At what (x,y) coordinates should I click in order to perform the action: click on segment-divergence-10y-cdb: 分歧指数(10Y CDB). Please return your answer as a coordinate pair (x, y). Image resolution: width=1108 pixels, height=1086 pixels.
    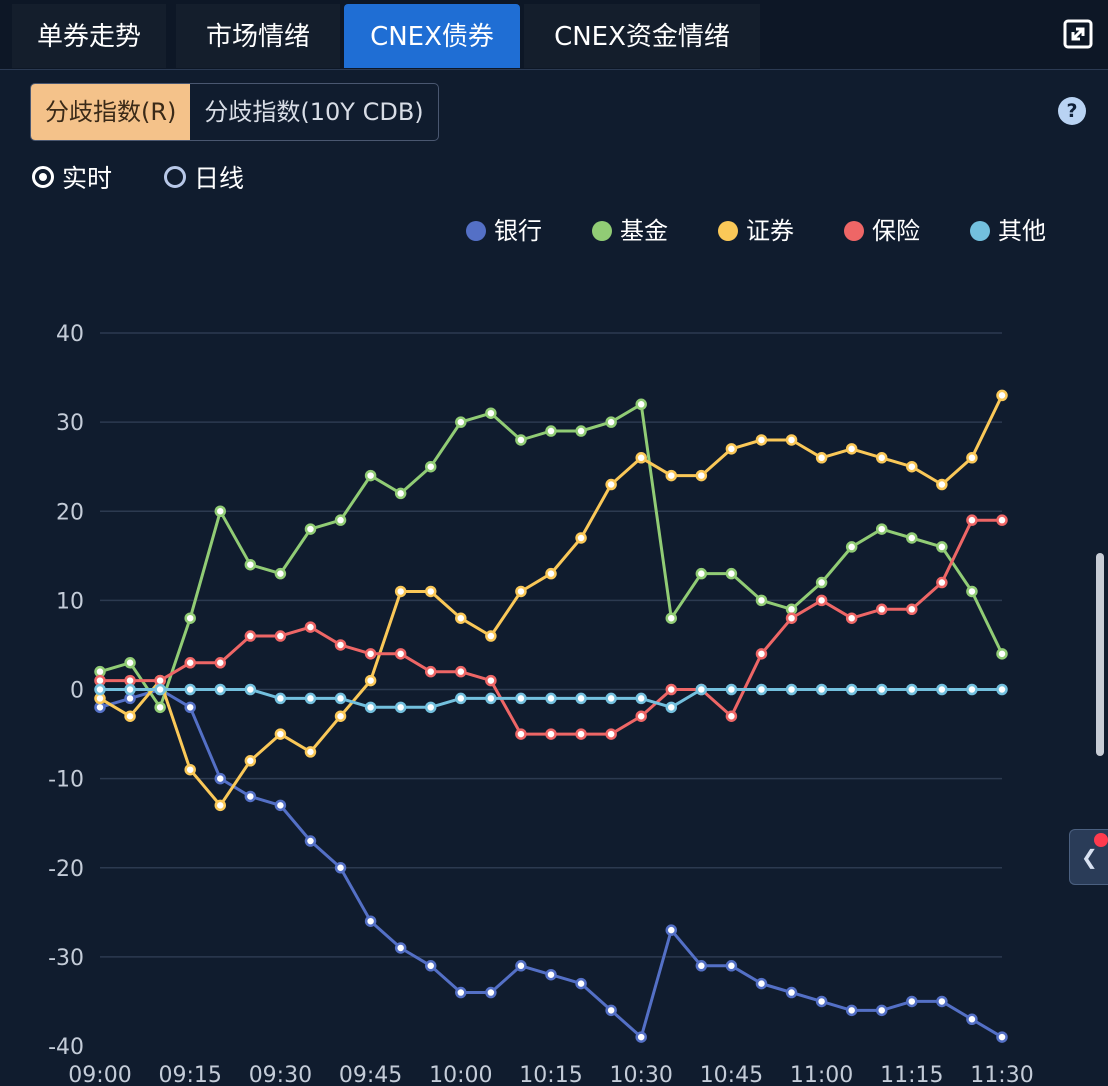
    Looking at the image, I should click on (314, 112).